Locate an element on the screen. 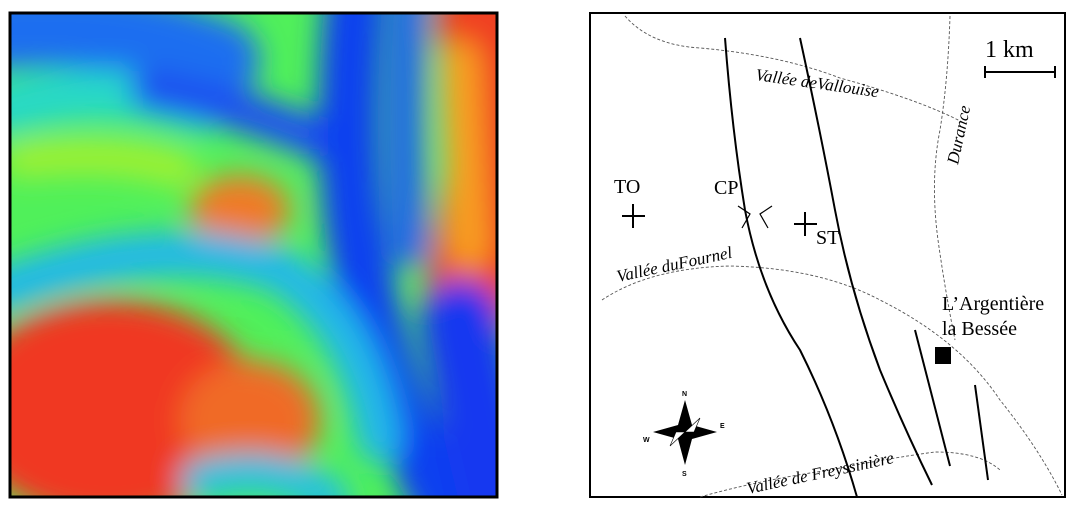 The width and height of the screenshot is (1066, 505). river-label: Vallée deVallouise is located at coordinates (817, 83).